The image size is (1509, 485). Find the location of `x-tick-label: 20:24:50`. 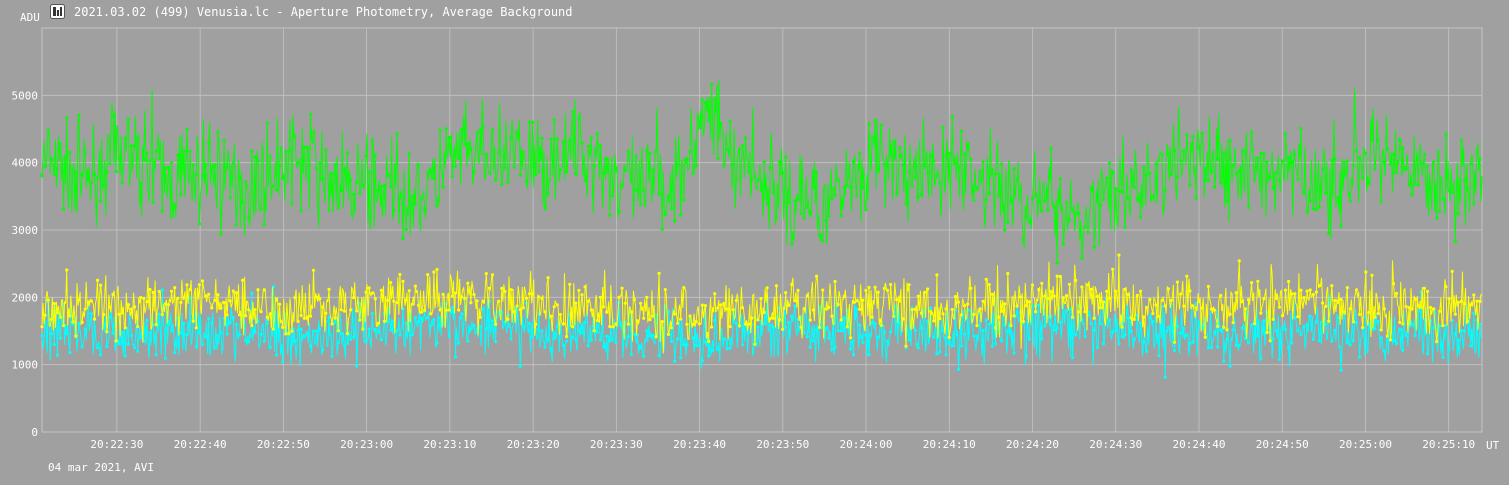

x-tick-label: 20:24:50 is located at coordinates (1282, 444).